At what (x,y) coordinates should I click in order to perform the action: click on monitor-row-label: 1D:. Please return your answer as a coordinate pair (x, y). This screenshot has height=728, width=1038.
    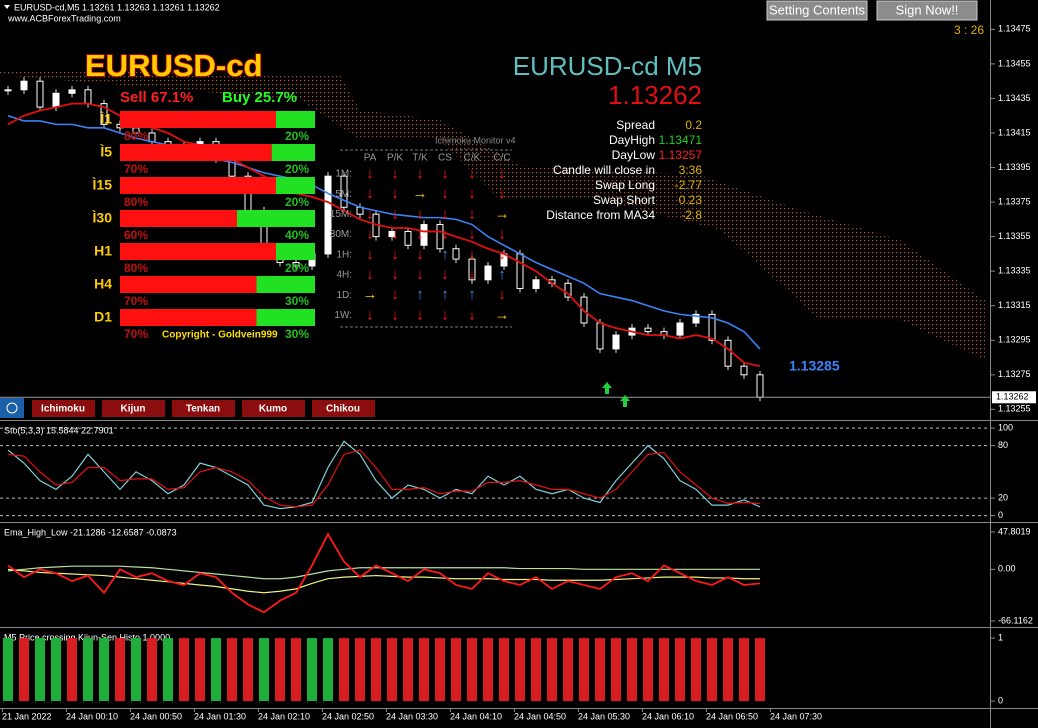
    Looking at the image, I should click on (344, 295).